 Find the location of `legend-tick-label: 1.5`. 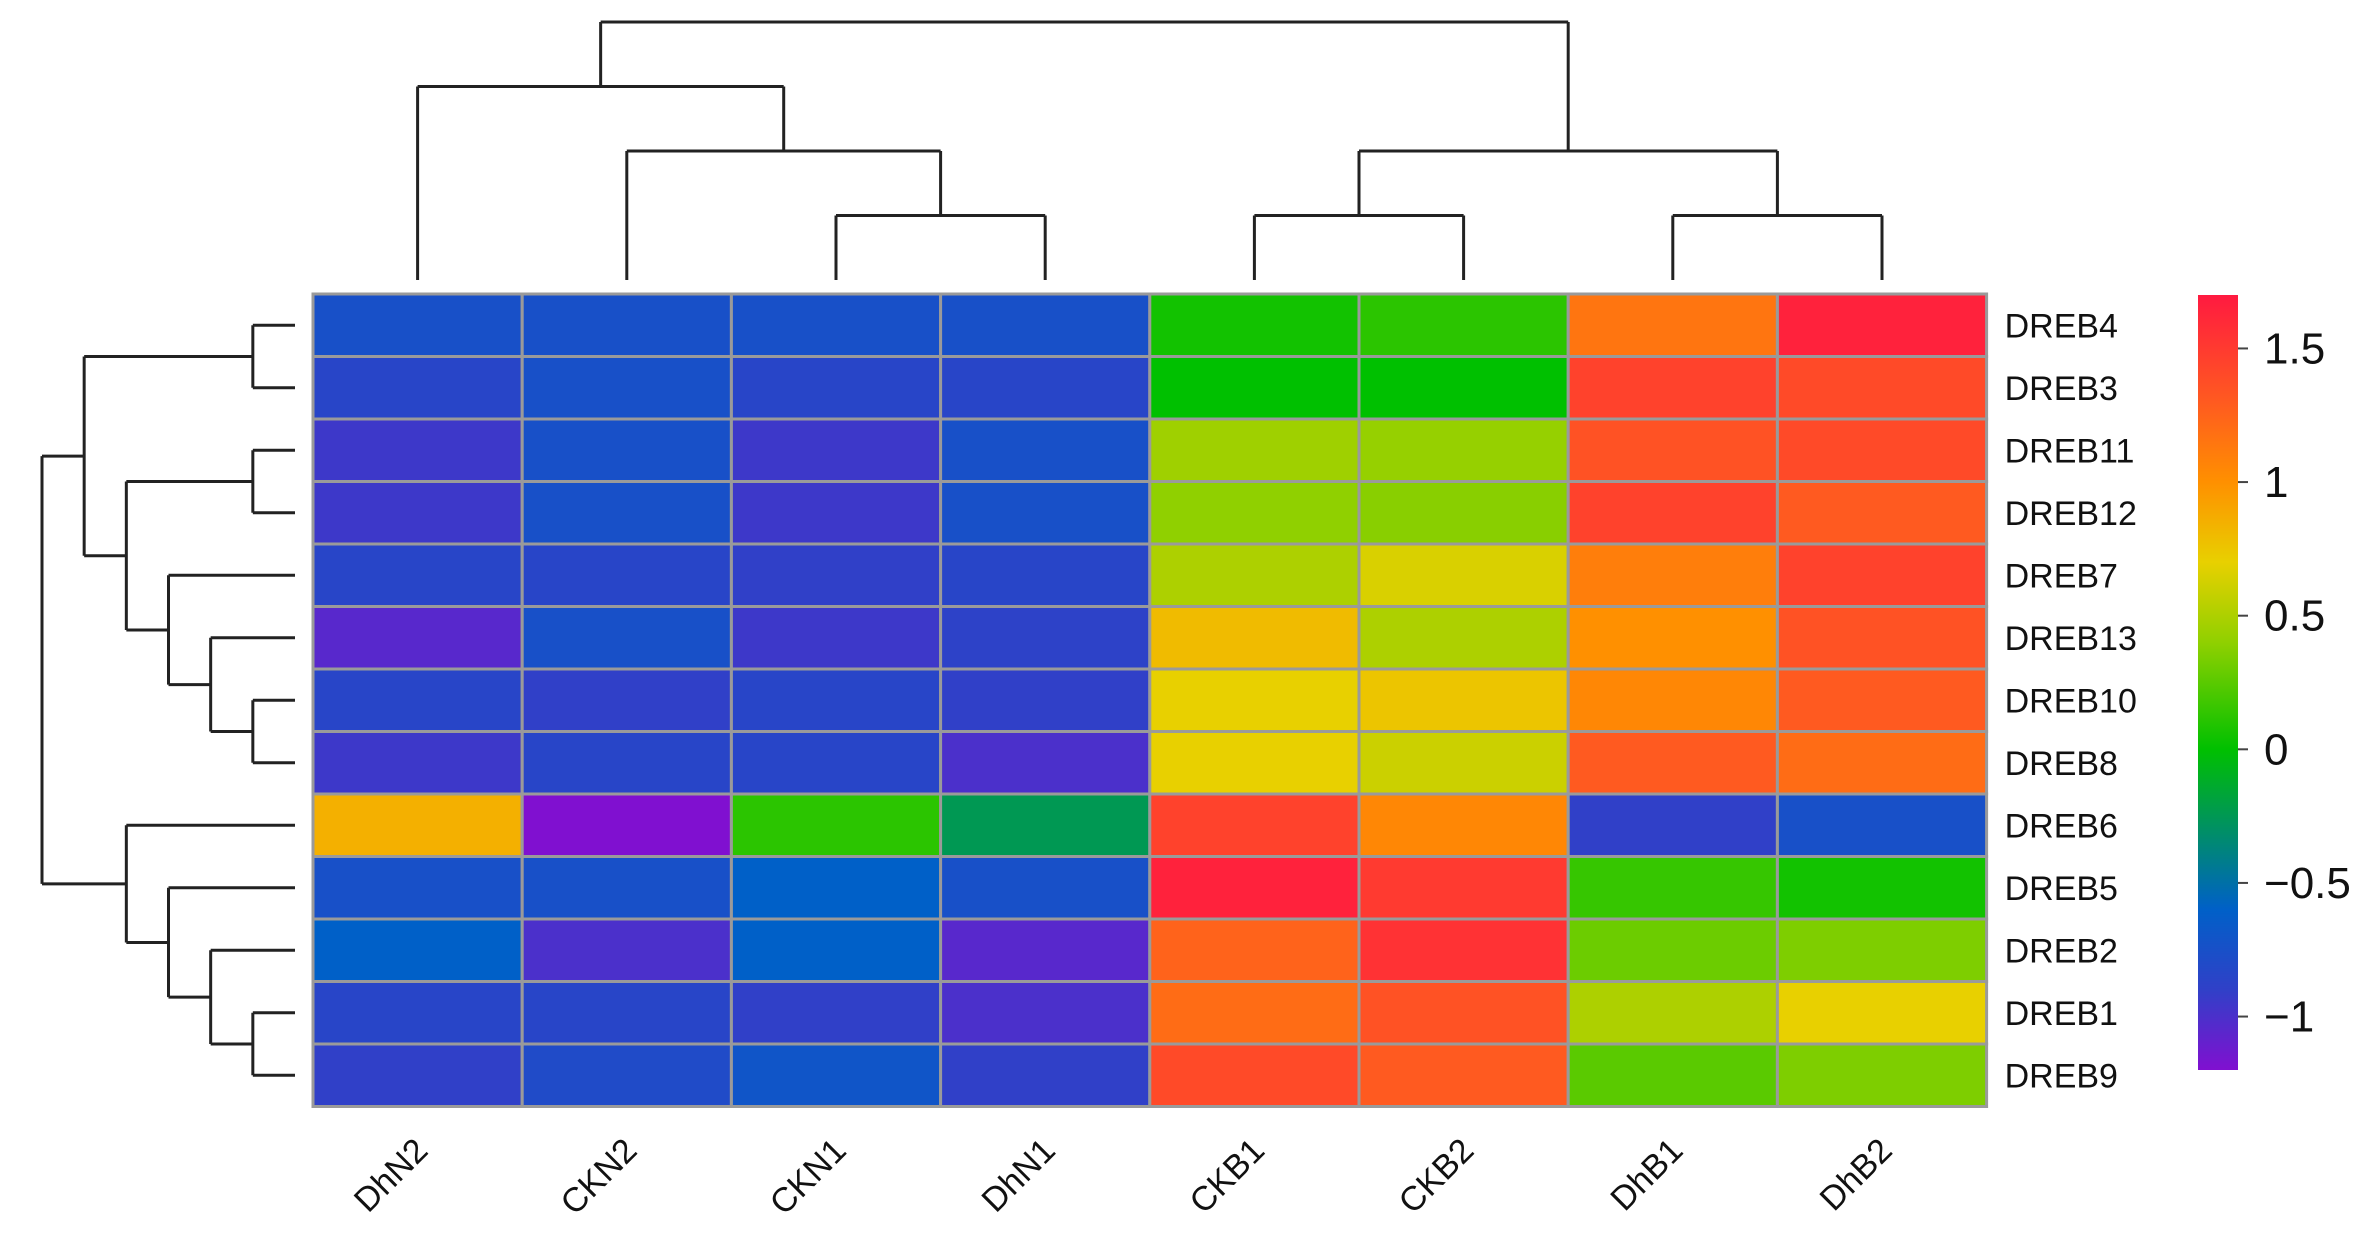

legend-tick-label: 1.5 is located at coordinates (2294, 348).